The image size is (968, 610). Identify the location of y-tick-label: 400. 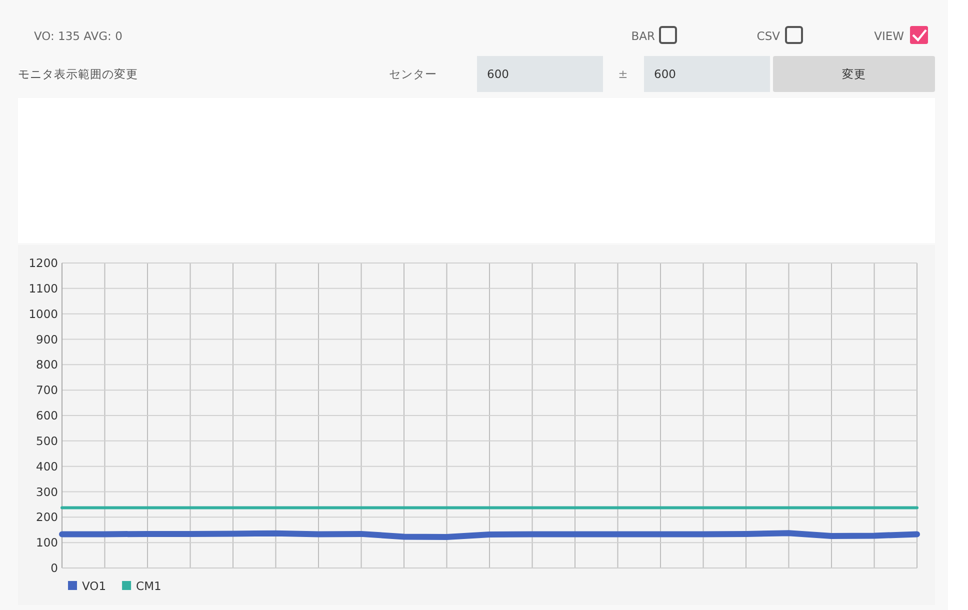
(47, 466).